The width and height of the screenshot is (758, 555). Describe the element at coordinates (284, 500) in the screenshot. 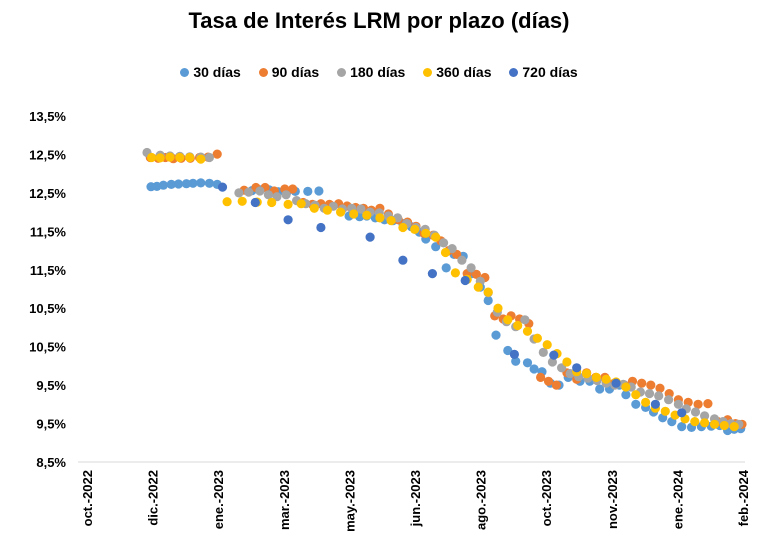

I see `x-tick-label: mar.-2023` at that location.